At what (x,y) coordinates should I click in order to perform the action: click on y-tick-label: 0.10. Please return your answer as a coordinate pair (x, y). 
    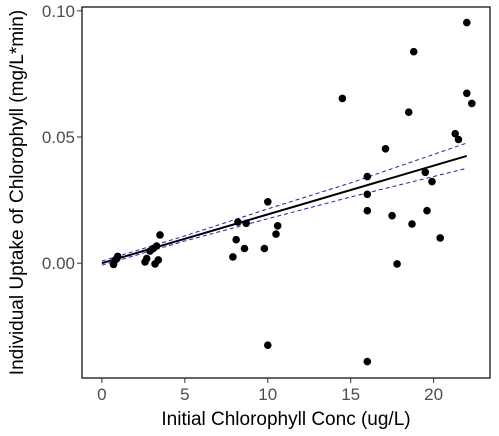
    Looking at the image, I should click on (58, 11).